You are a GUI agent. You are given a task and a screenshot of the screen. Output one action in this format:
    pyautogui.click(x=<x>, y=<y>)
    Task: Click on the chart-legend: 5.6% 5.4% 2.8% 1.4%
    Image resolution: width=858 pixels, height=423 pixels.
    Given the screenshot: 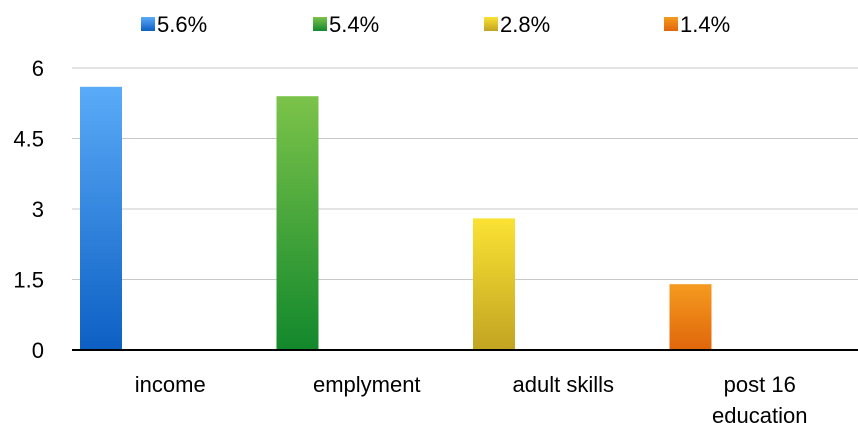 What is the action you would take?
    pyautogui.click(x=435, y=24)
    